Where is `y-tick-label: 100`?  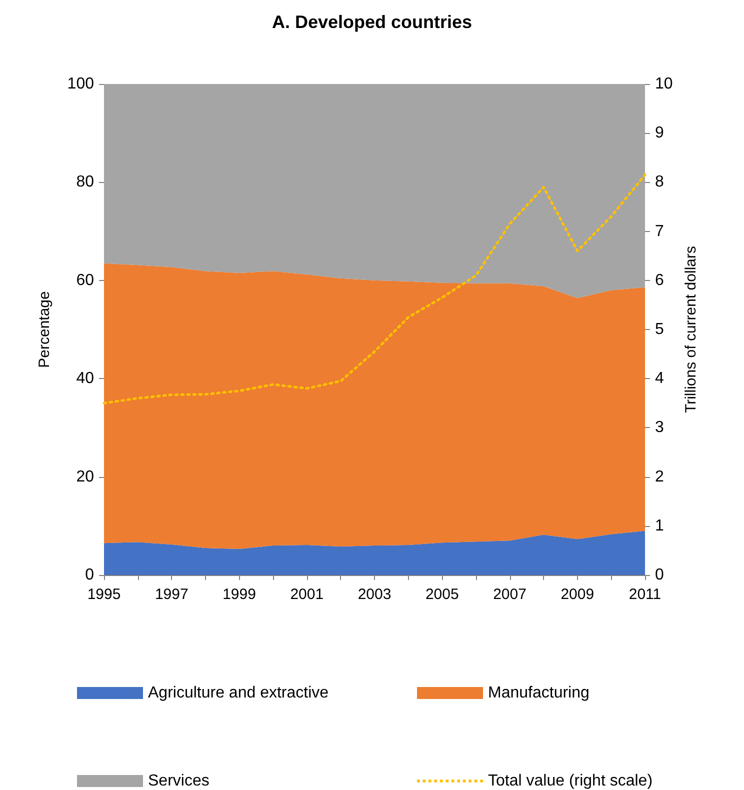
y-tick-label: 100 is located at coordinates (80, 84).